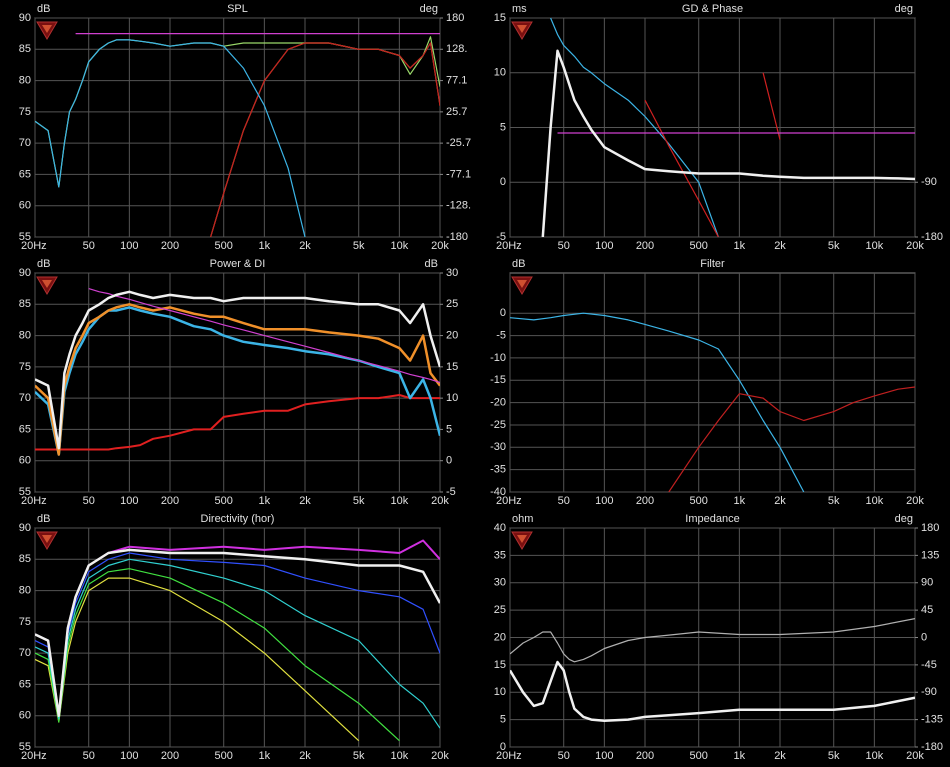  I want to click on y-tick-label: -40, so click(498, 492).